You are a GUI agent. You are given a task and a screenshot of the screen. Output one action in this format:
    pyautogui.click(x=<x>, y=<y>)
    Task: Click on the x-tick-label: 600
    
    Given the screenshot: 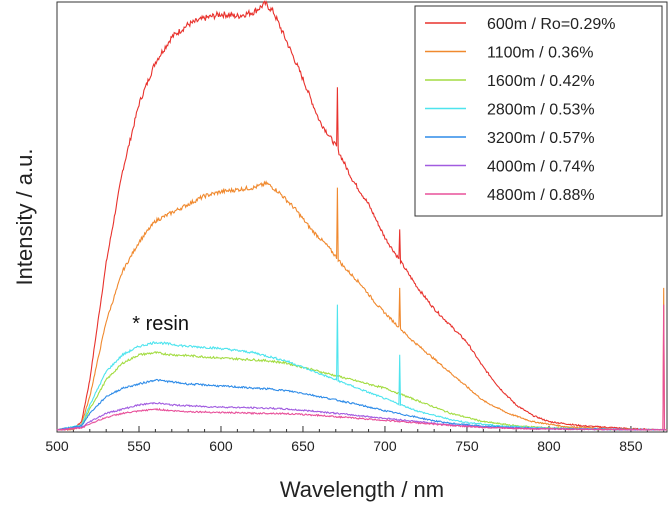 What is the action you would take?
    pyautogui.click(x=221, y=446)
    